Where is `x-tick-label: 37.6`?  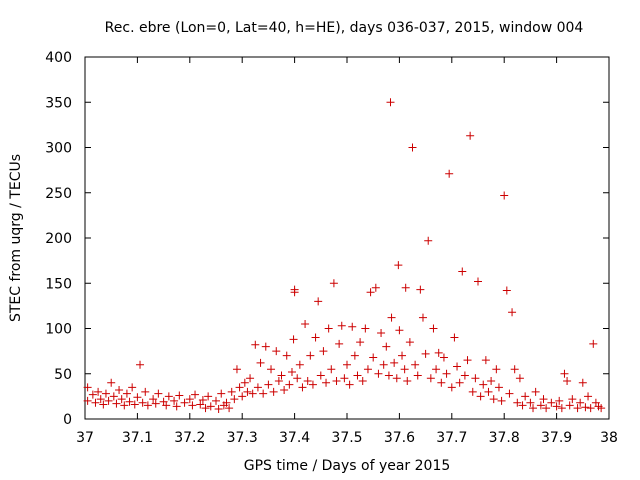
x-tick-label: 37.6 is located at coordinates (399, 438).